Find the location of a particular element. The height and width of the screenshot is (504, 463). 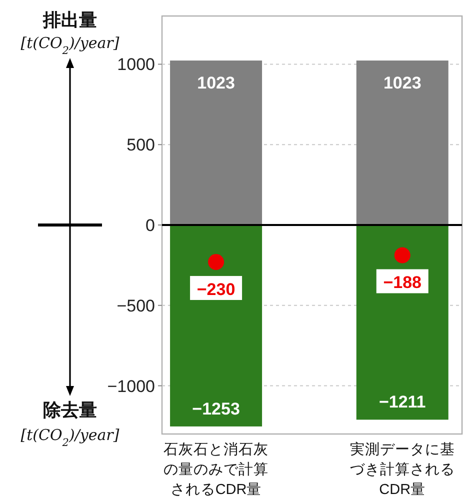

data-label: −230 is located at coordinates (216, 289).